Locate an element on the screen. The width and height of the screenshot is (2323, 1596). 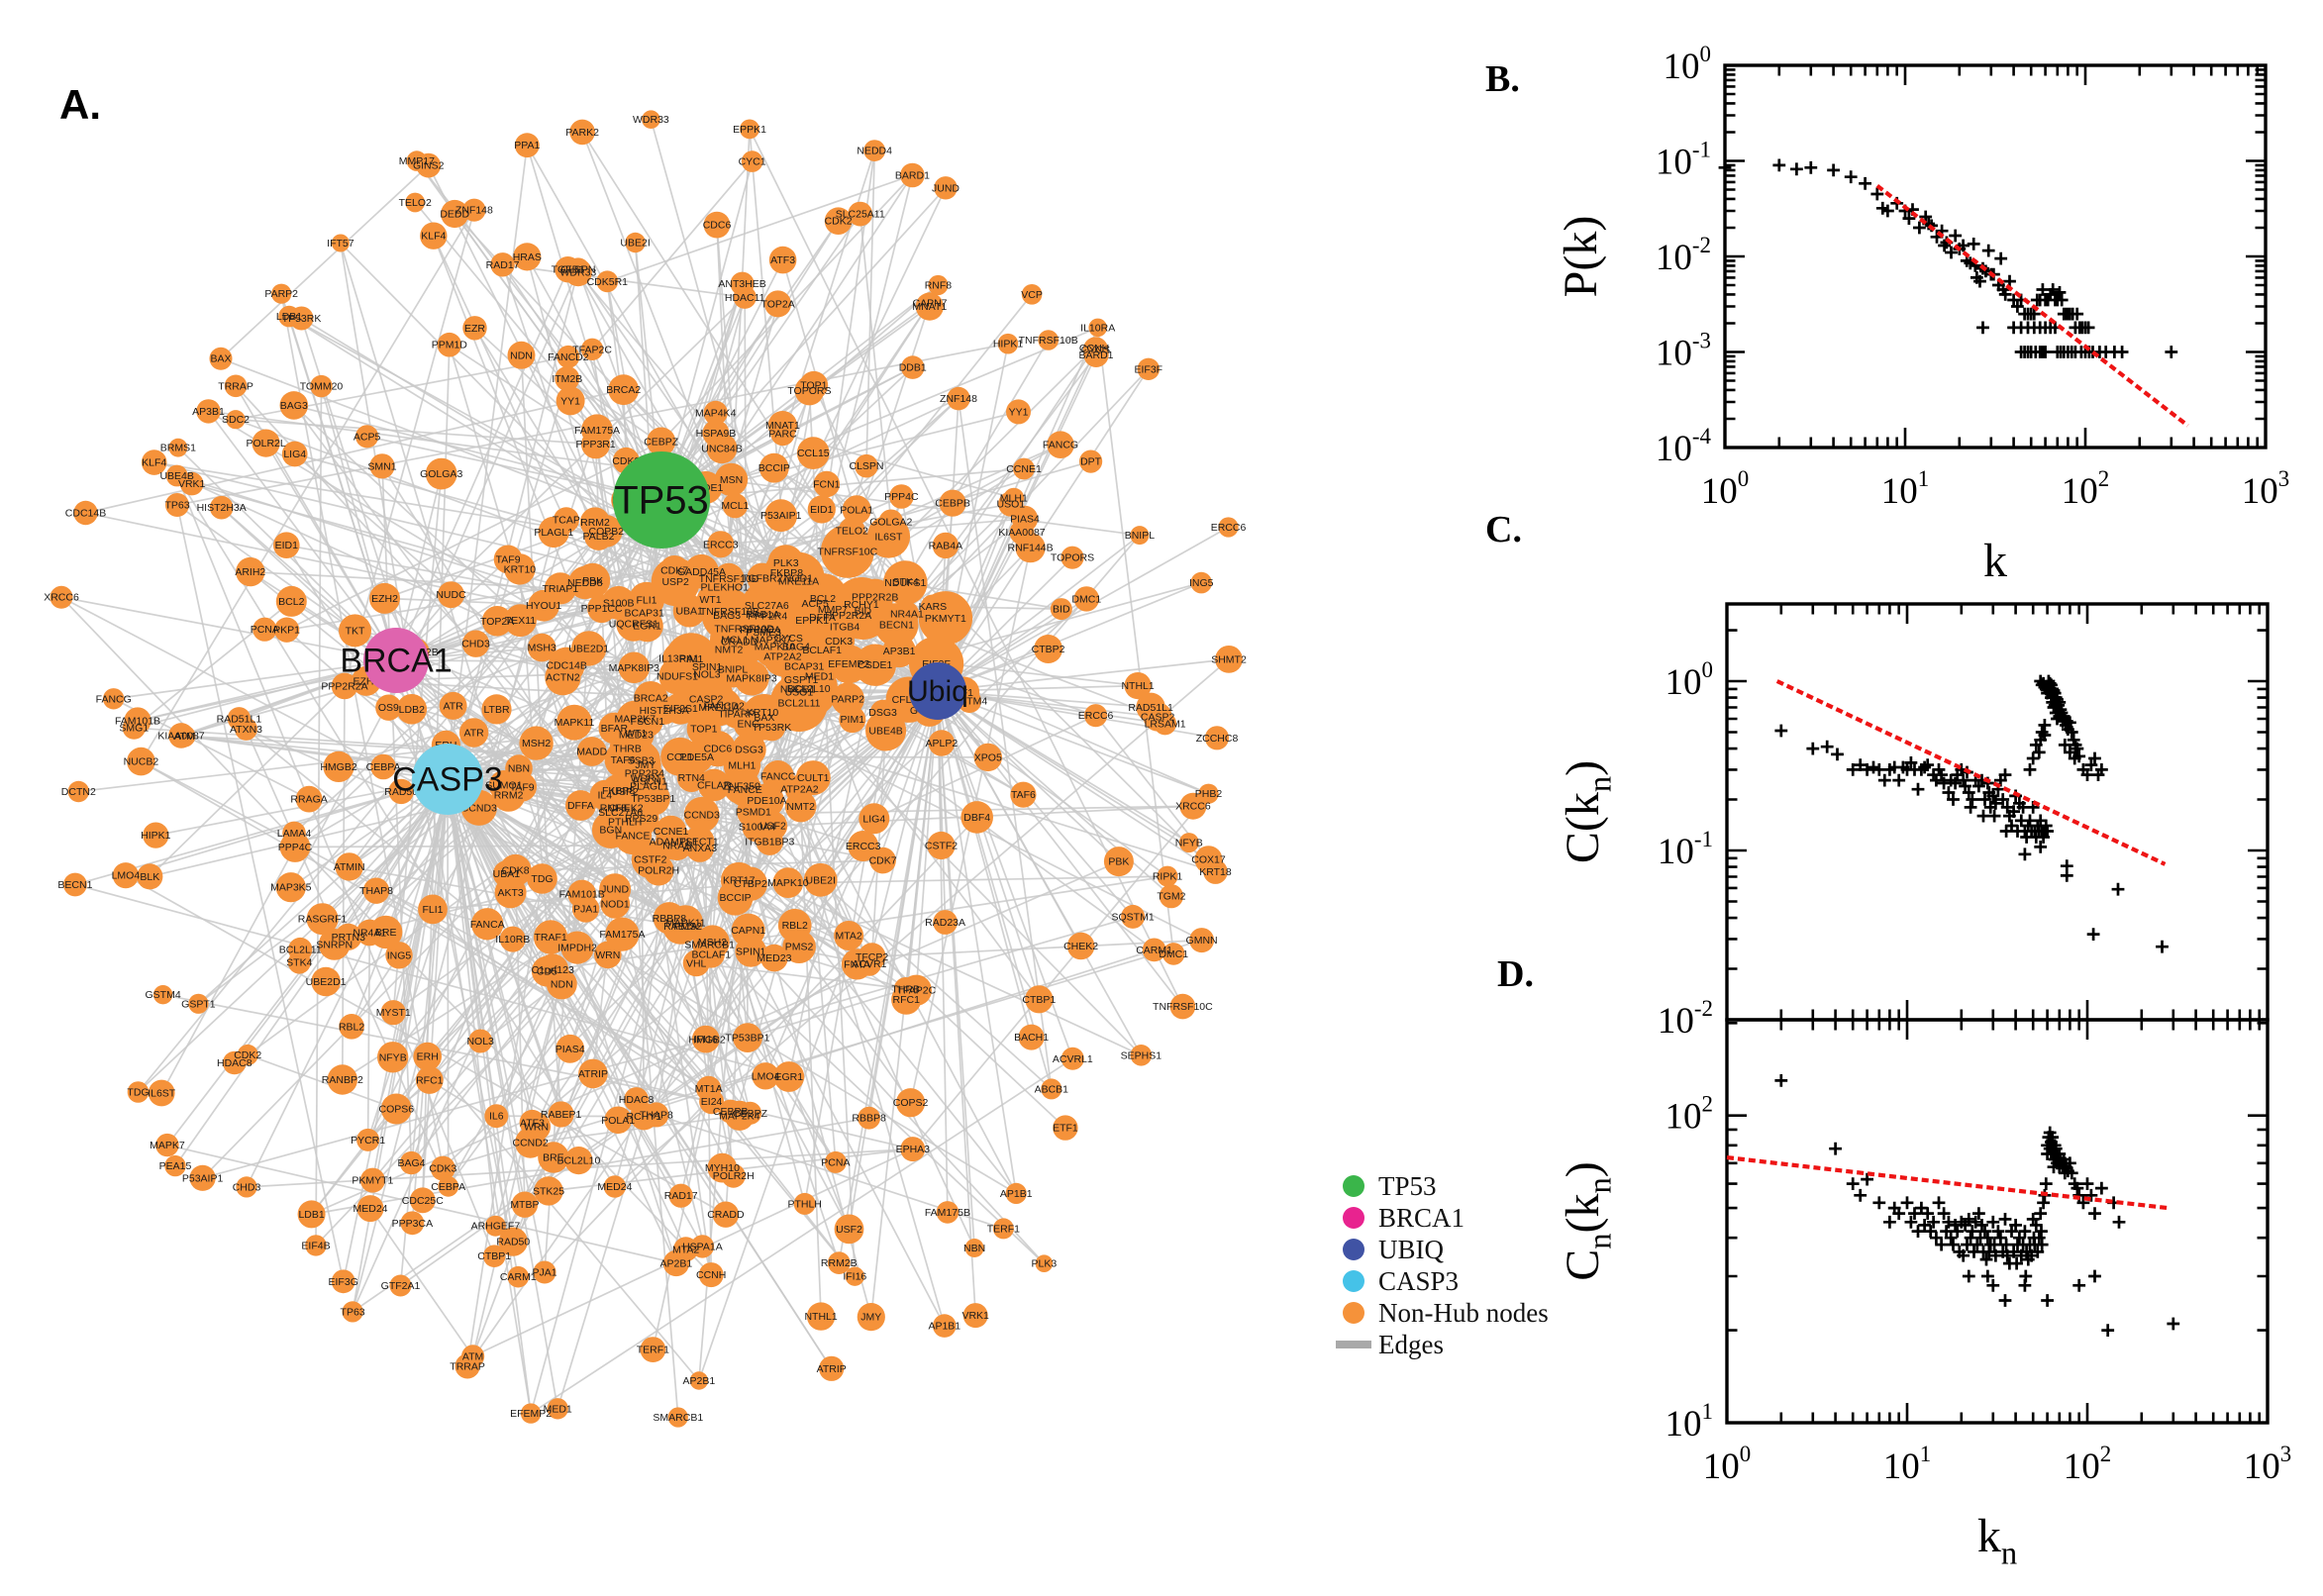
network-node-label: MT1A is located at coordinates (709, 1089).